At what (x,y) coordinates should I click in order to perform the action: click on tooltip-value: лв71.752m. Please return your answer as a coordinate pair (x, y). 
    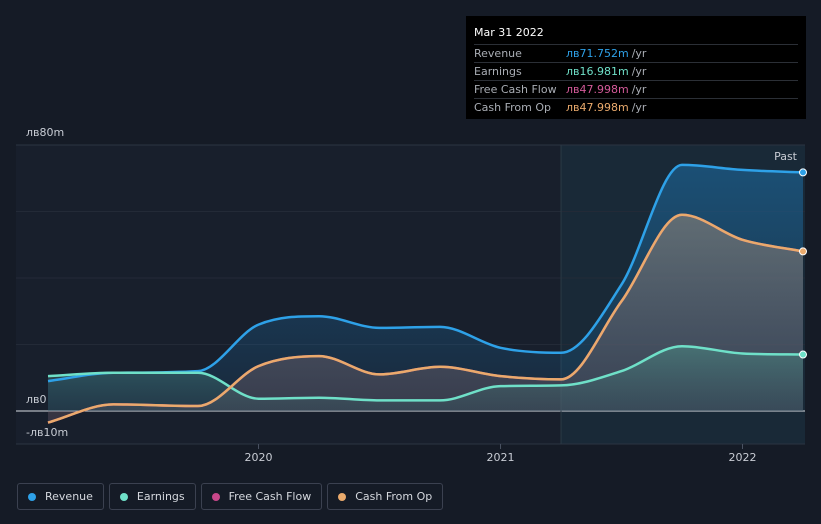
    Looking at the image, I should click on (597, 53).